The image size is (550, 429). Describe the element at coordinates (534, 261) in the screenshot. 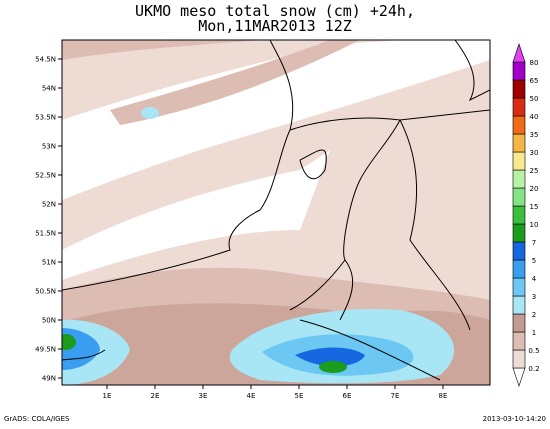

I see `colorbar-label: 5` at that location.